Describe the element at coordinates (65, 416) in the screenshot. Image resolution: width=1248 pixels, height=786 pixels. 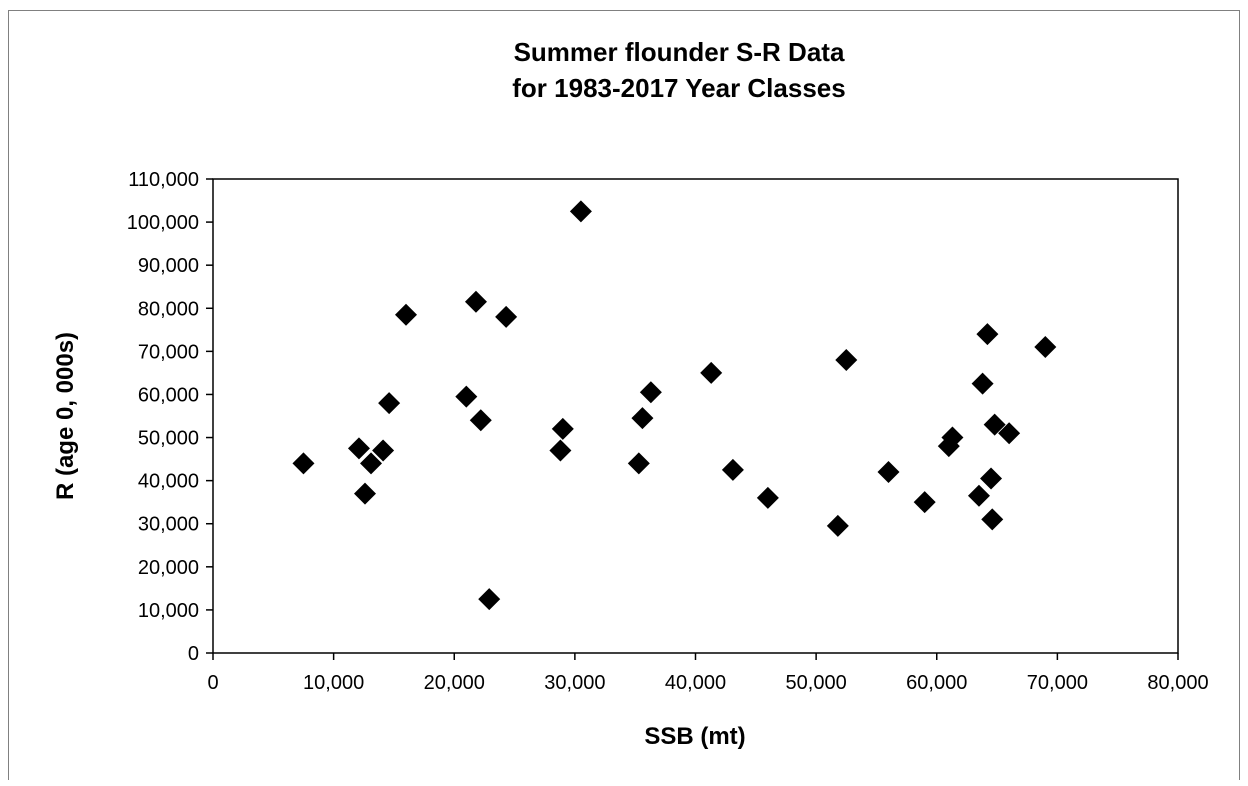
I see `y-axis-label: R (age 0, 000s)` at that location.